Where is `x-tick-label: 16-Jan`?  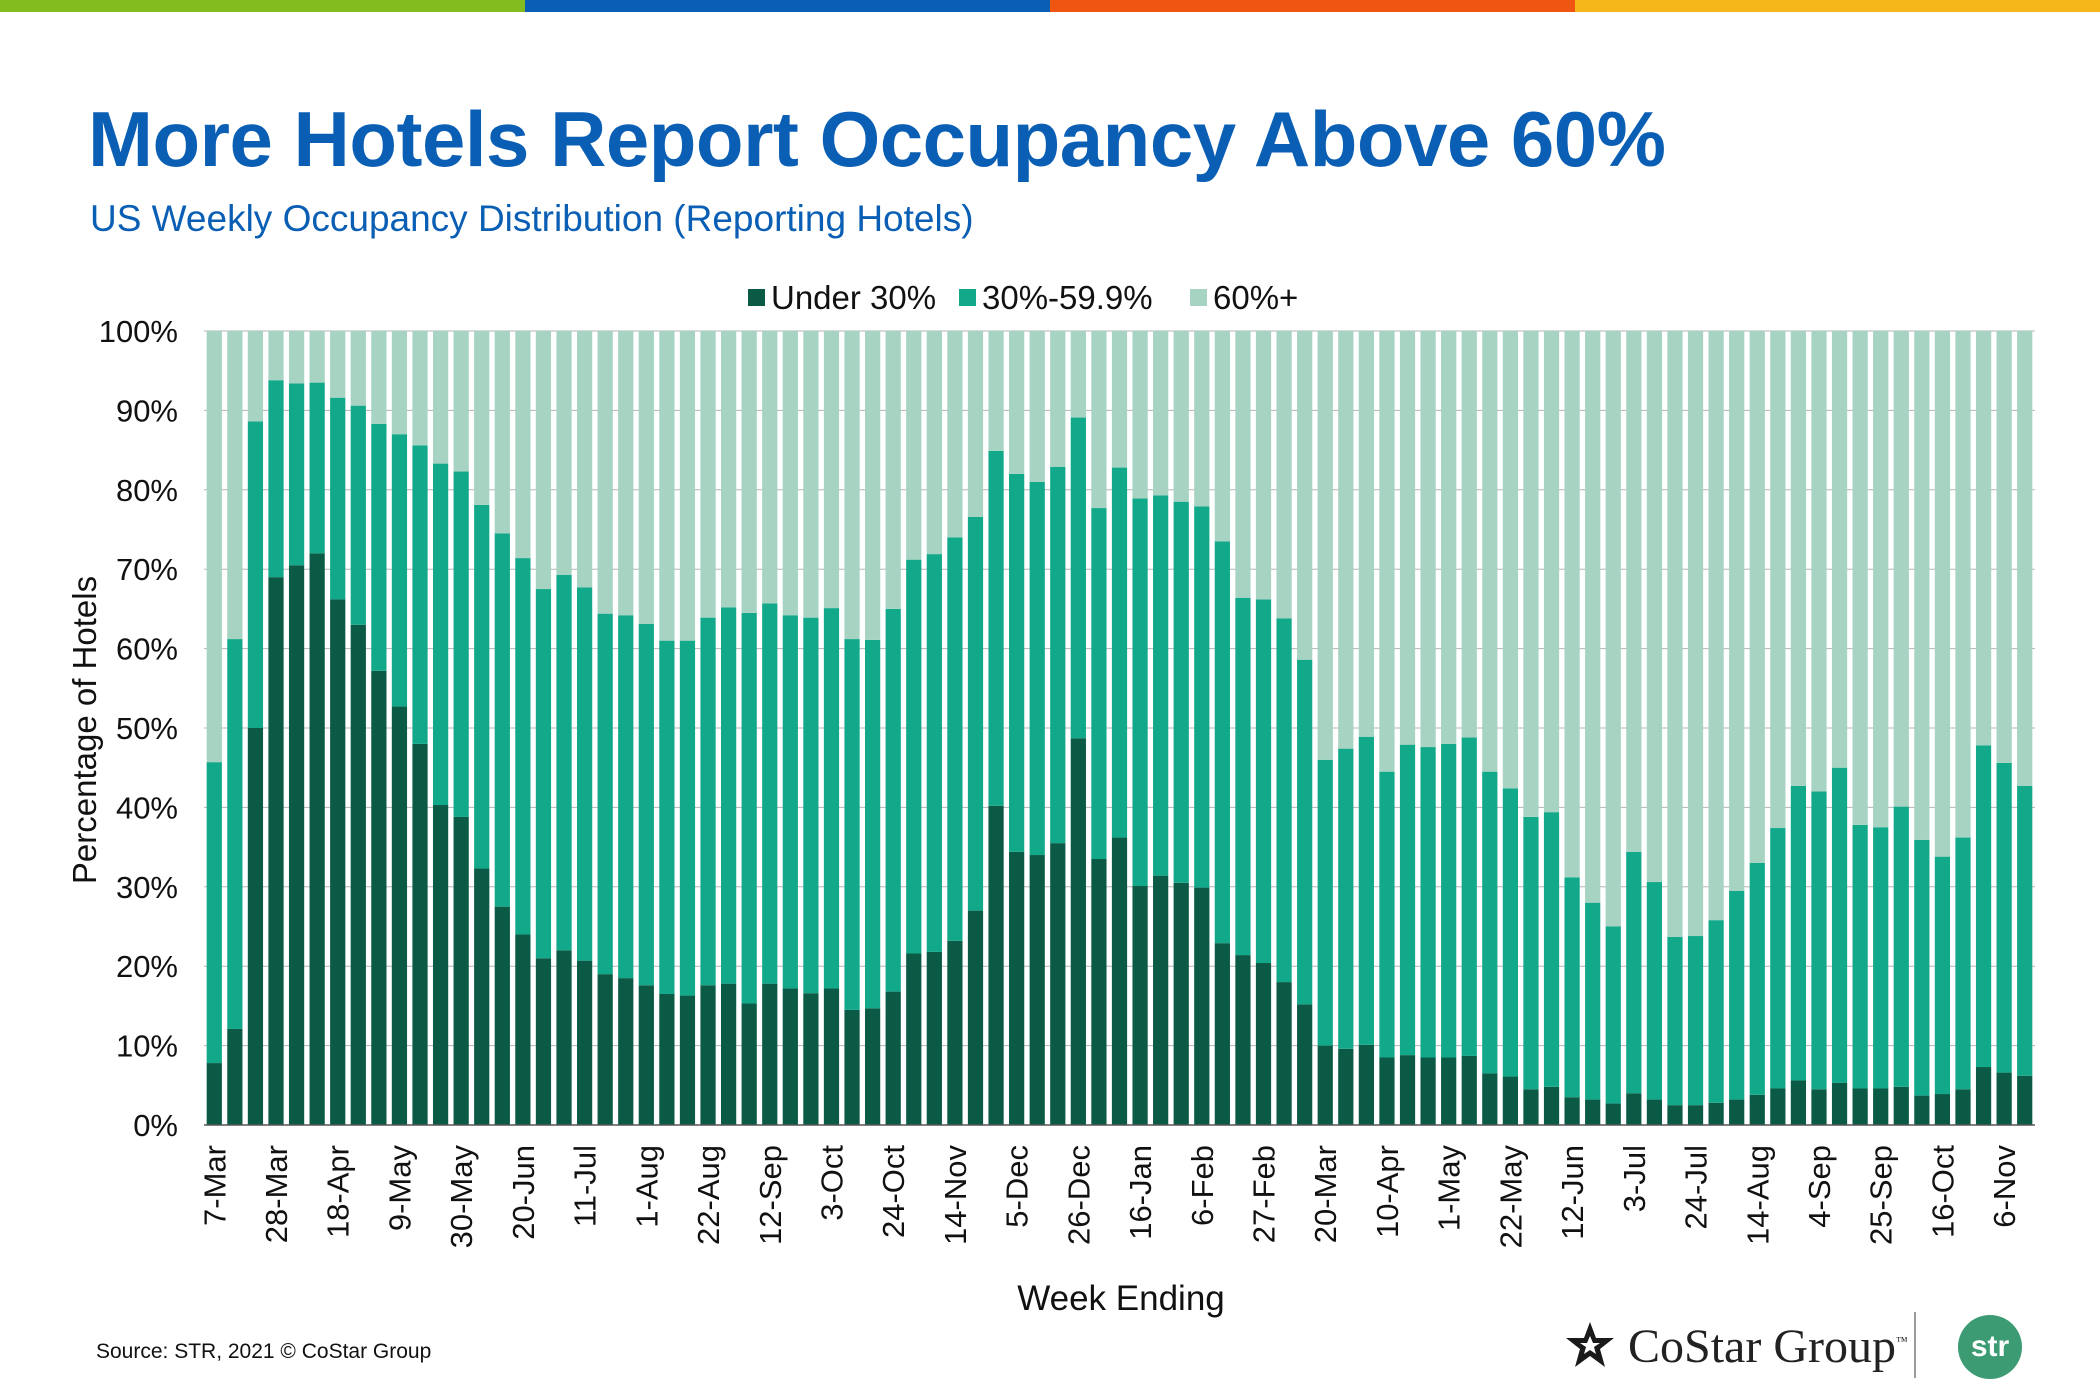
x-tick-label: 16-Jan is located at coordinates (1140, 1192).